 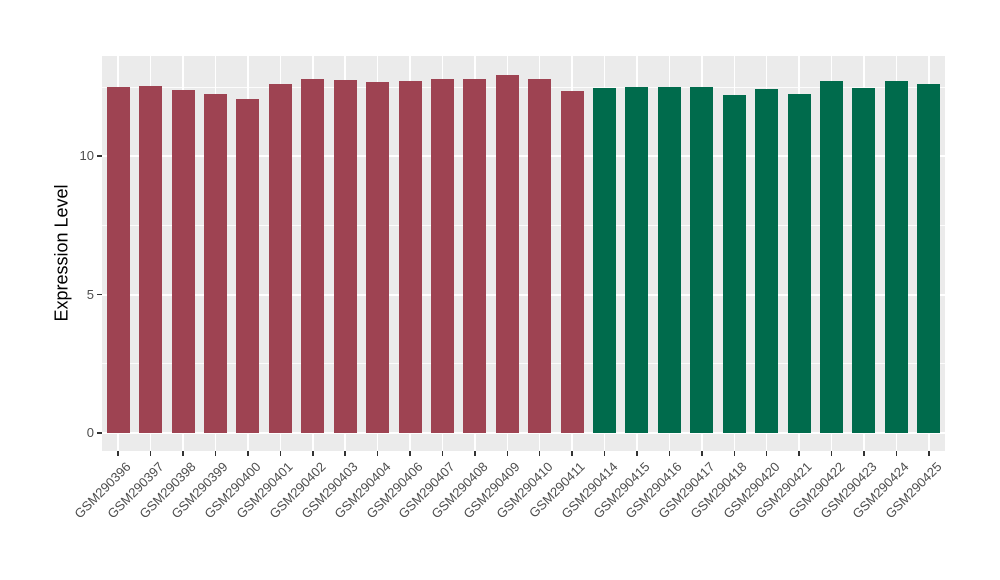 What do you see at coordinates (183, 261) in the screenshot?
I see `bar-GSM290398` at bounding box center [183, 261].